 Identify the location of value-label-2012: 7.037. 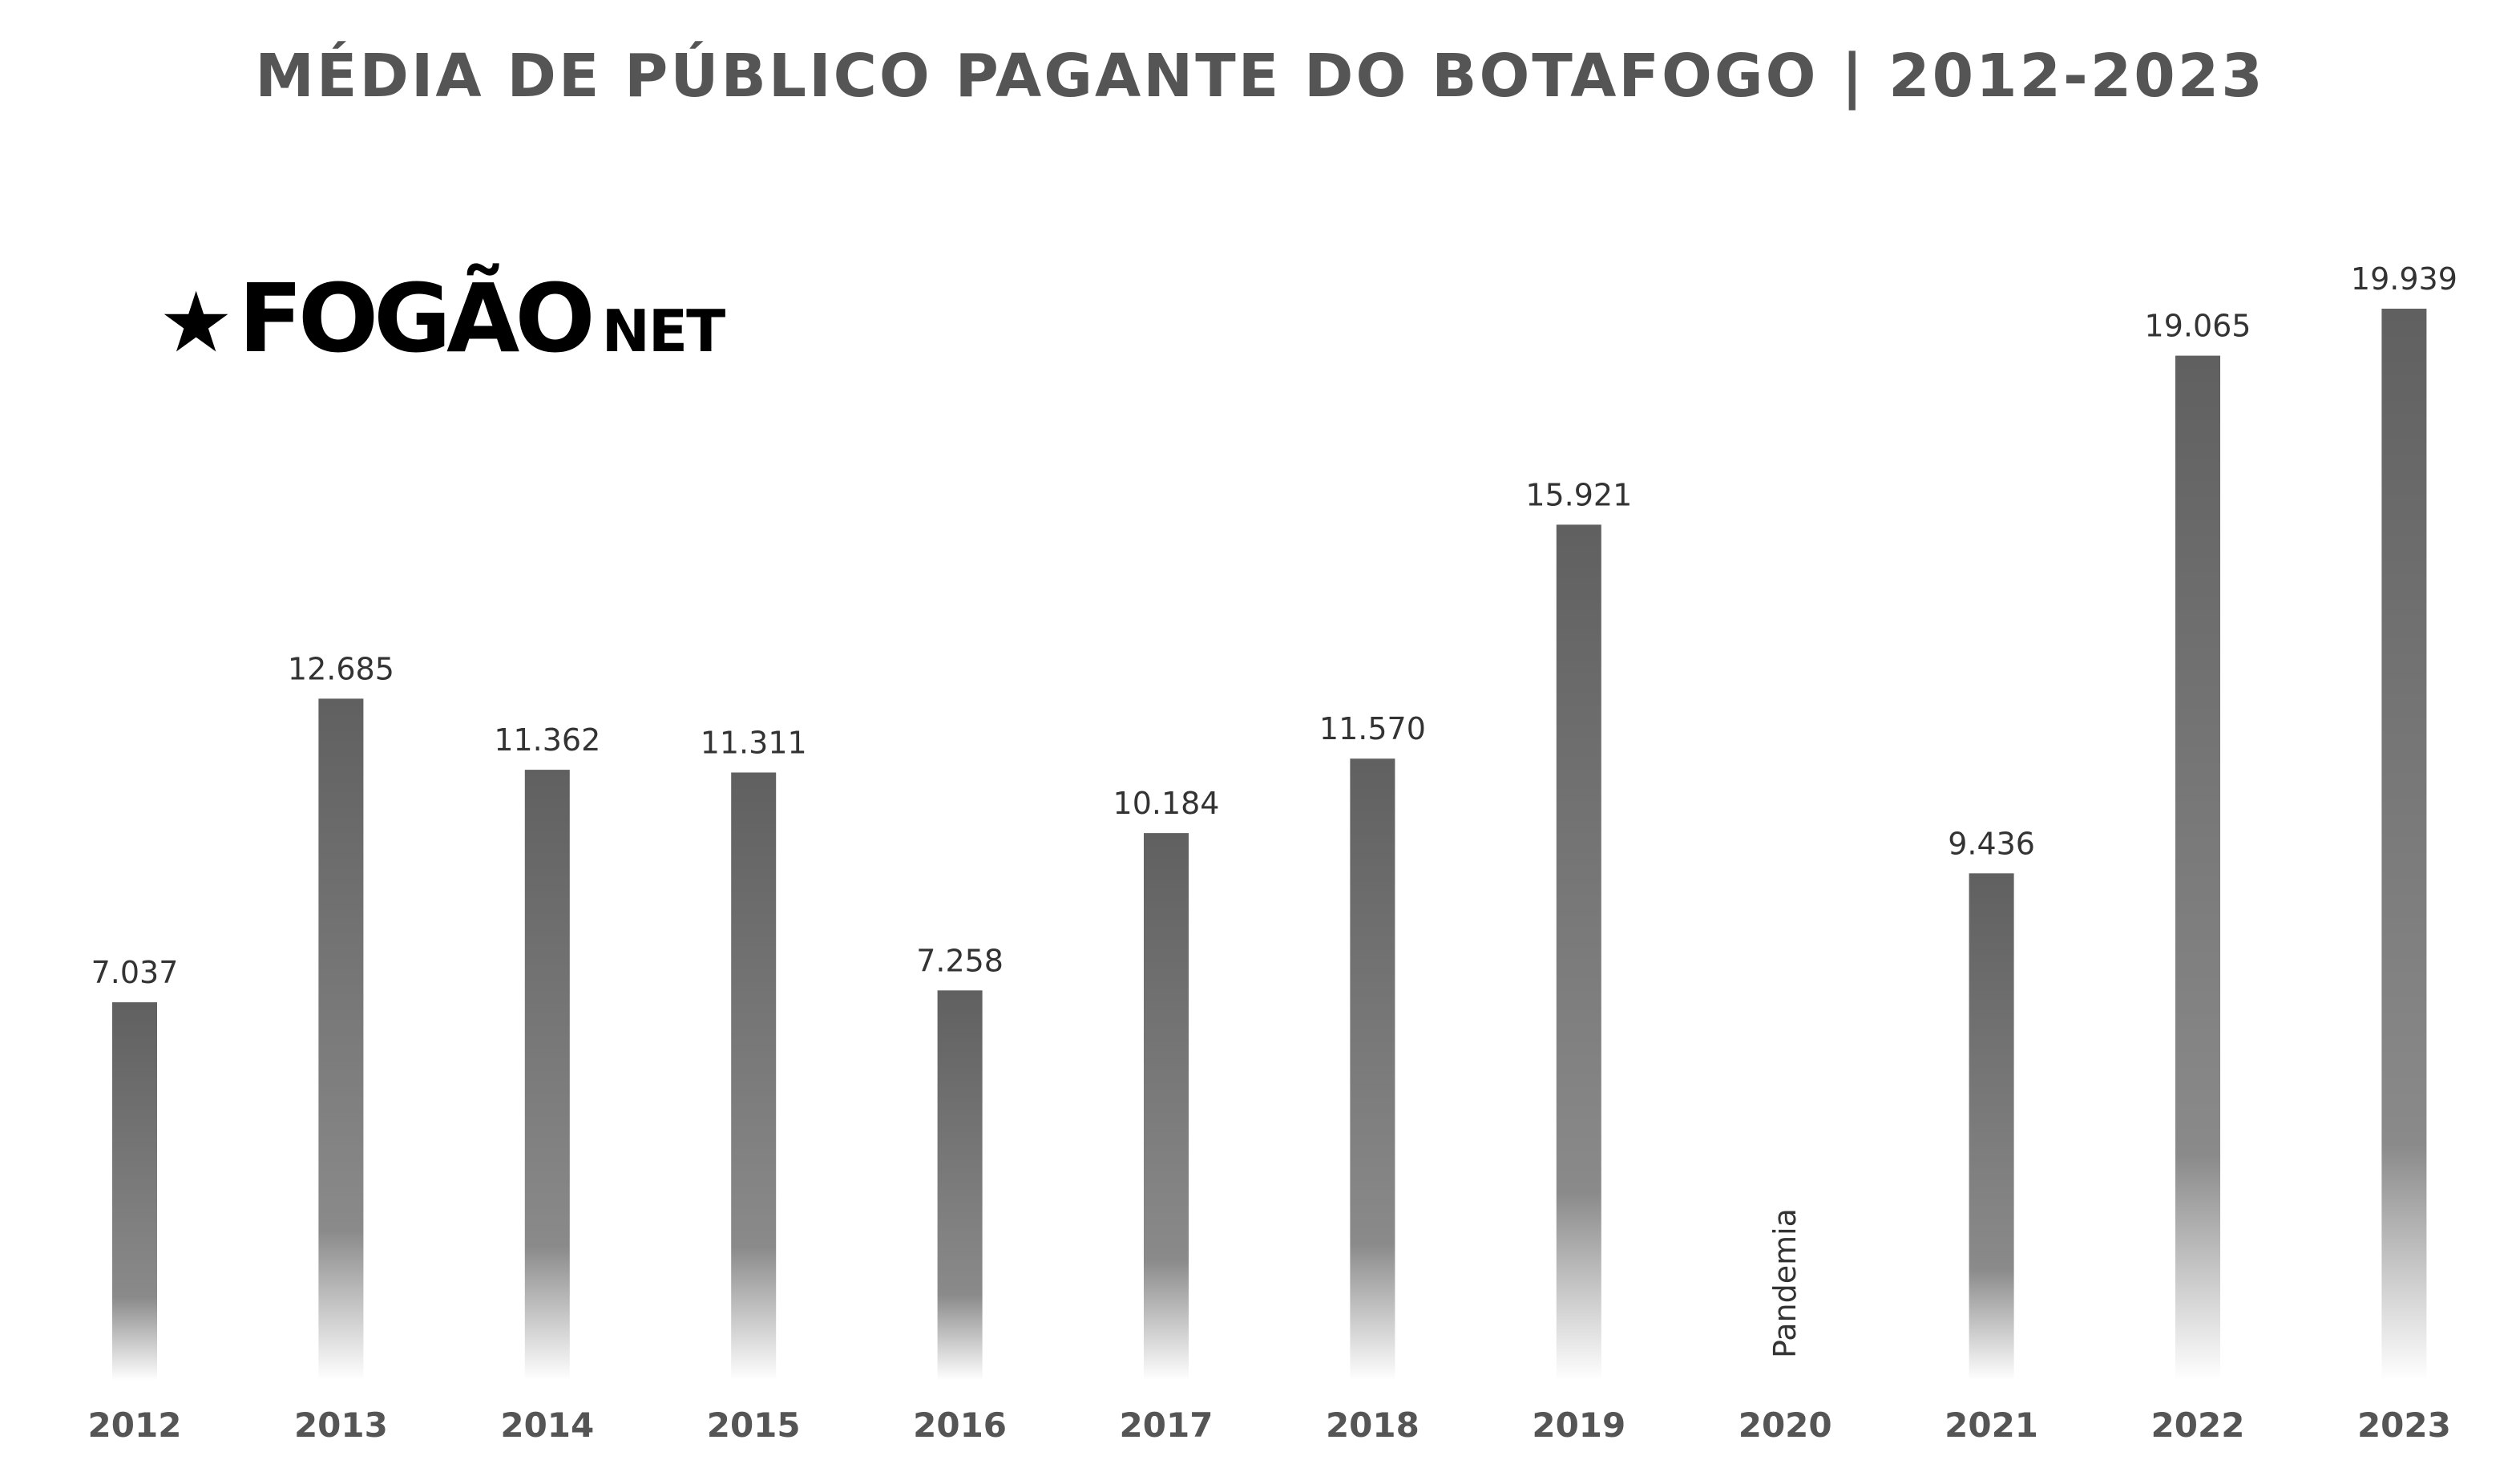
(135, 972).